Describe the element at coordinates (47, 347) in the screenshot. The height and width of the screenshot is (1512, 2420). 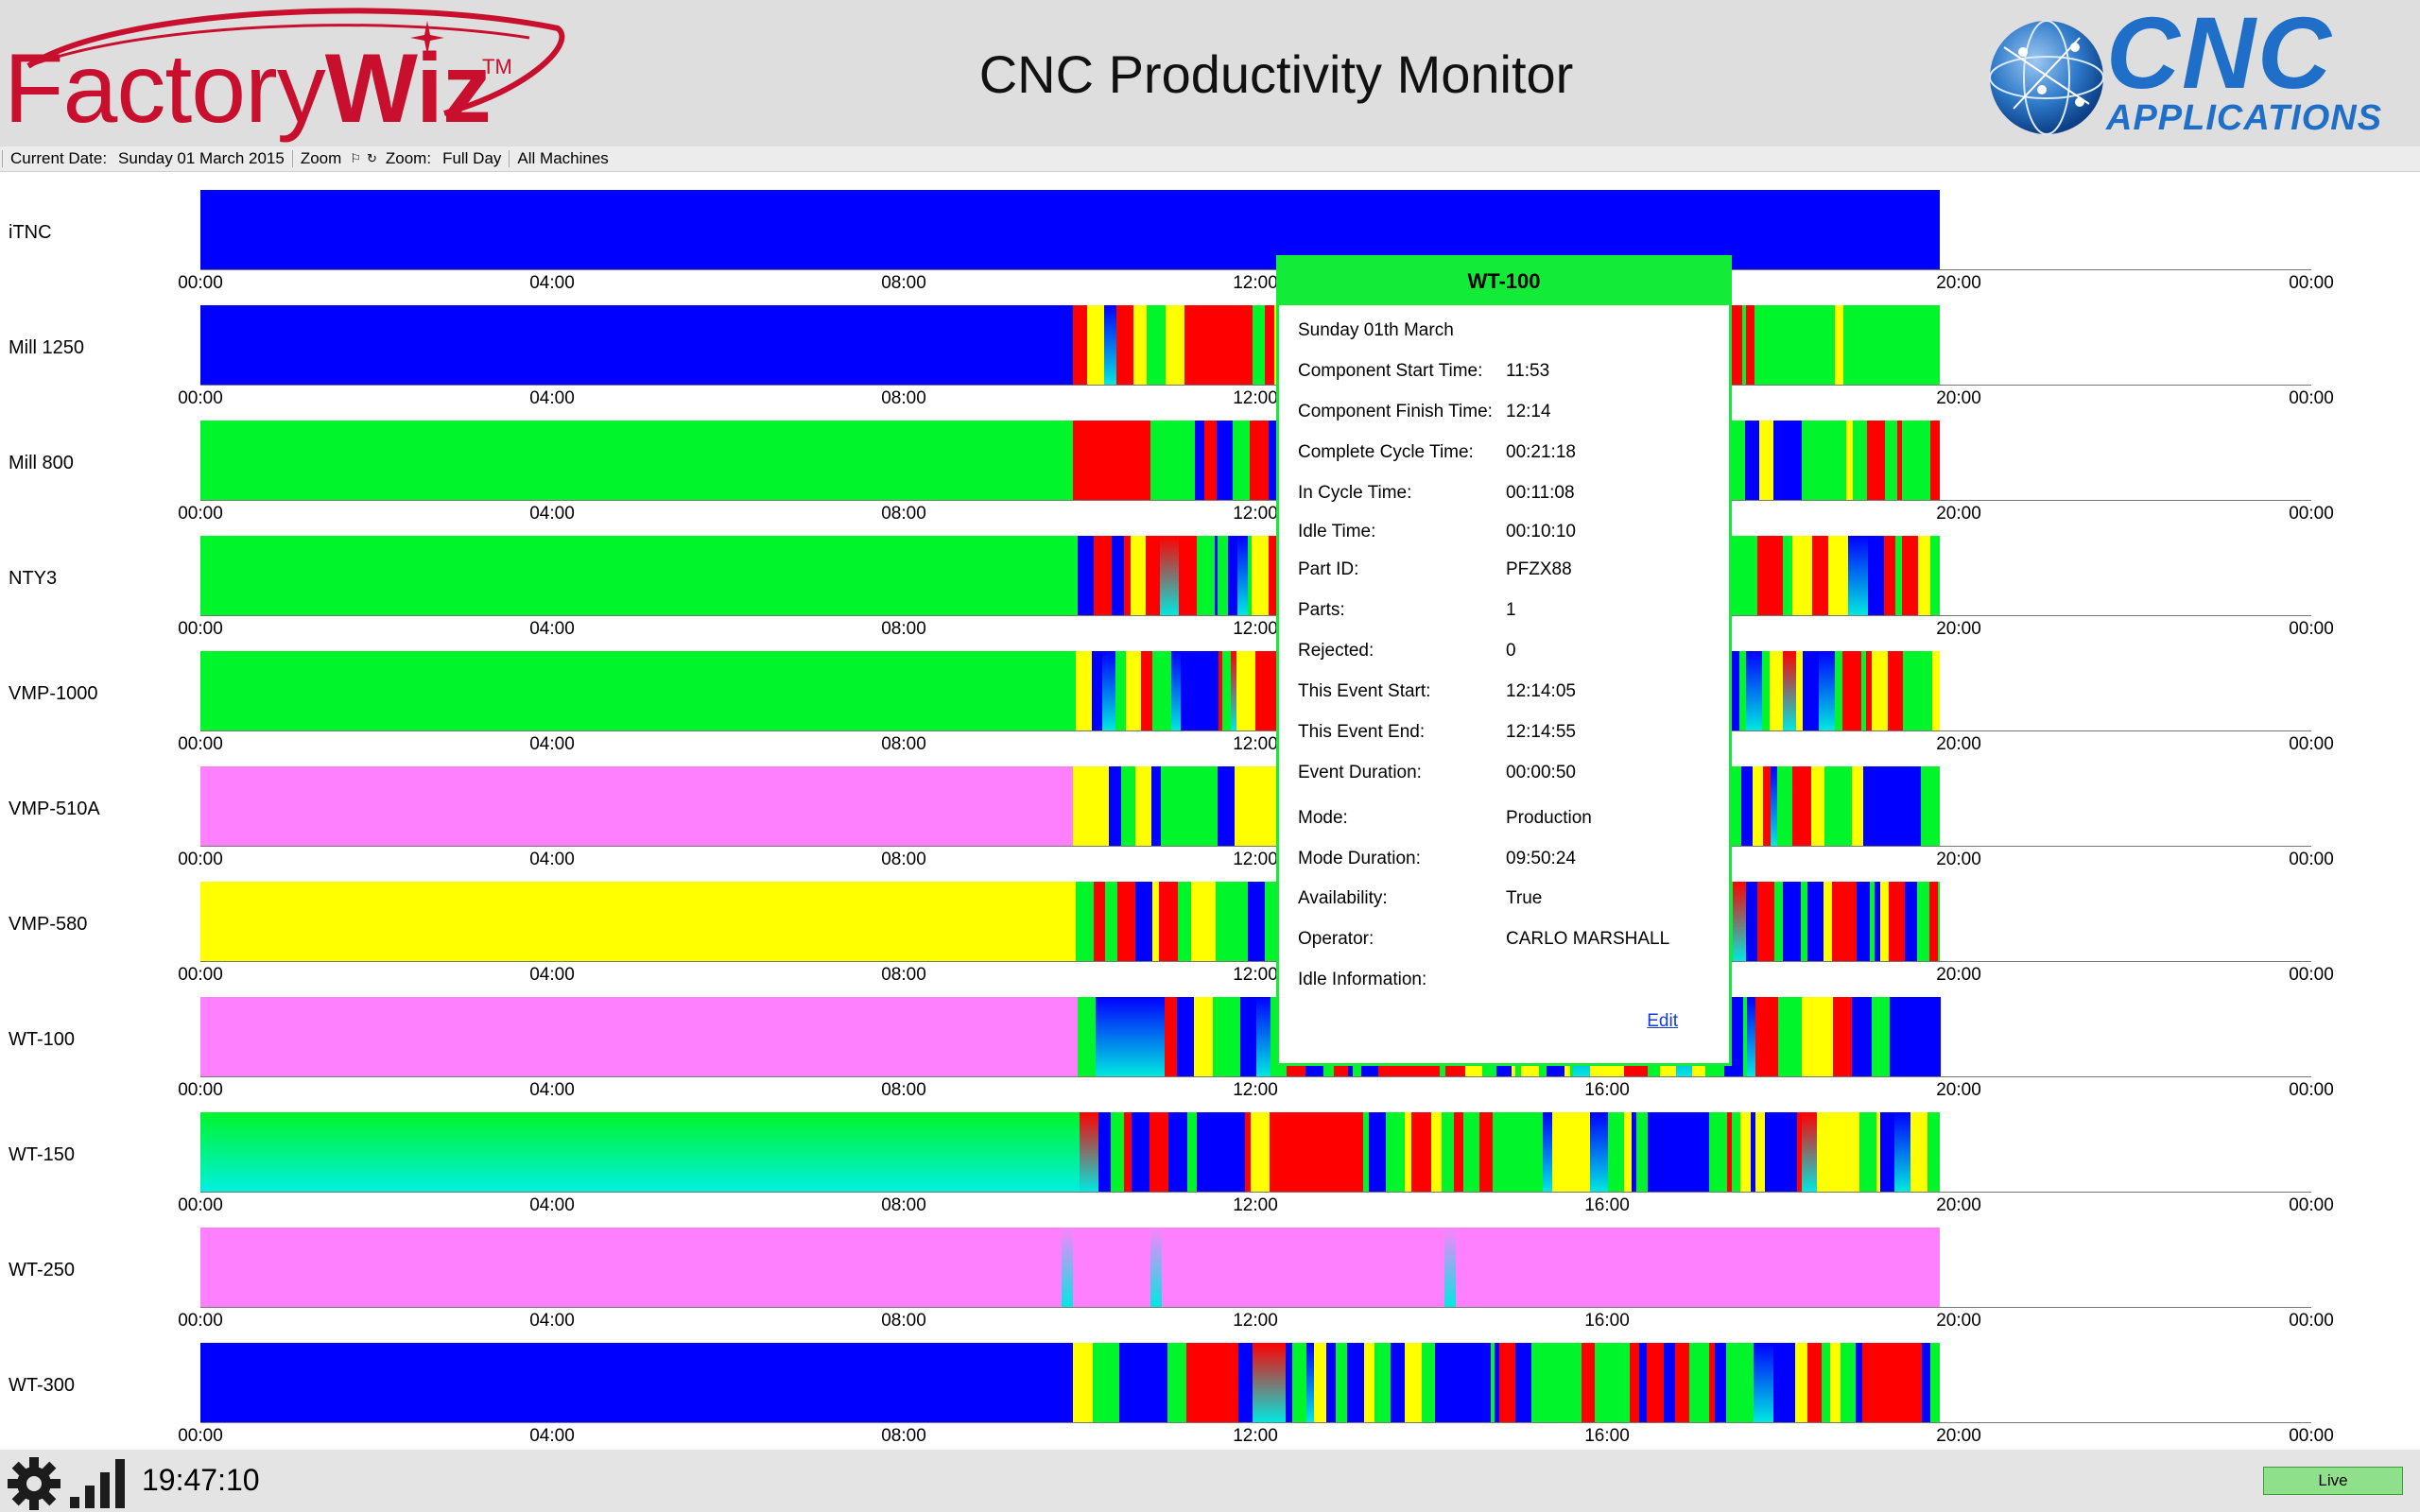
I see `machine-name: Mill 1250` at that location.